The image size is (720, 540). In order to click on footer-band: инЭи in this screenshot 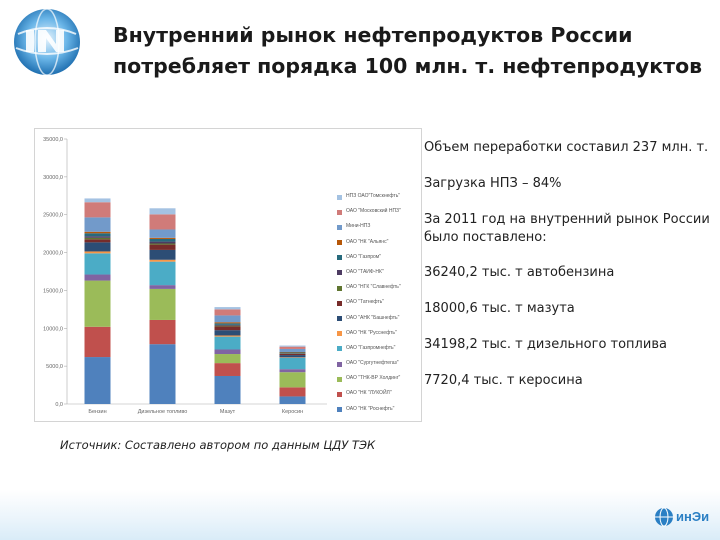, I will do `click(360, 515)`.